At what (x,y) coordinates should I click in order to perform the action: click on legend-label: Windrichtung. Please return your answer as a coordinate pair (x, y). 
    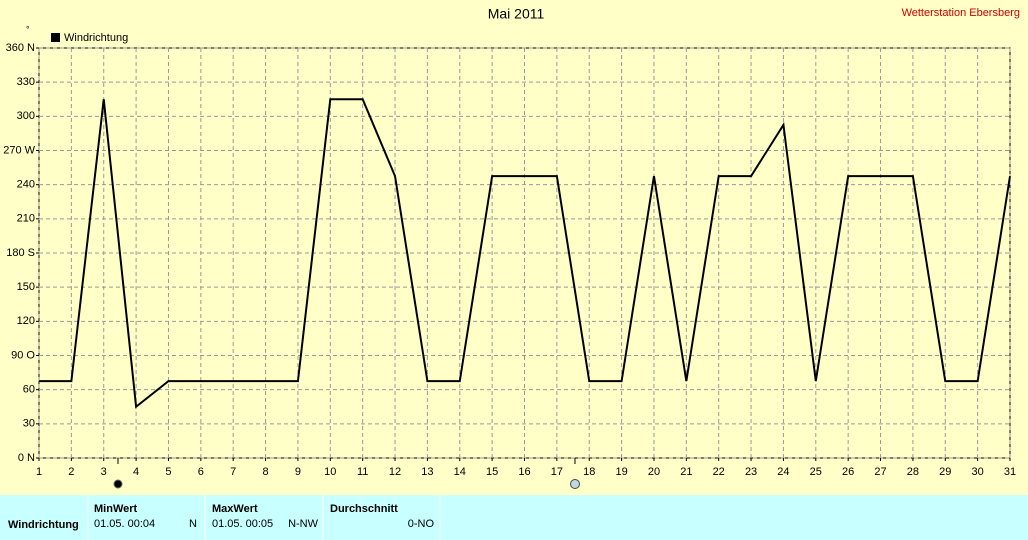
    Looking at the image, I should click on (96, 38).